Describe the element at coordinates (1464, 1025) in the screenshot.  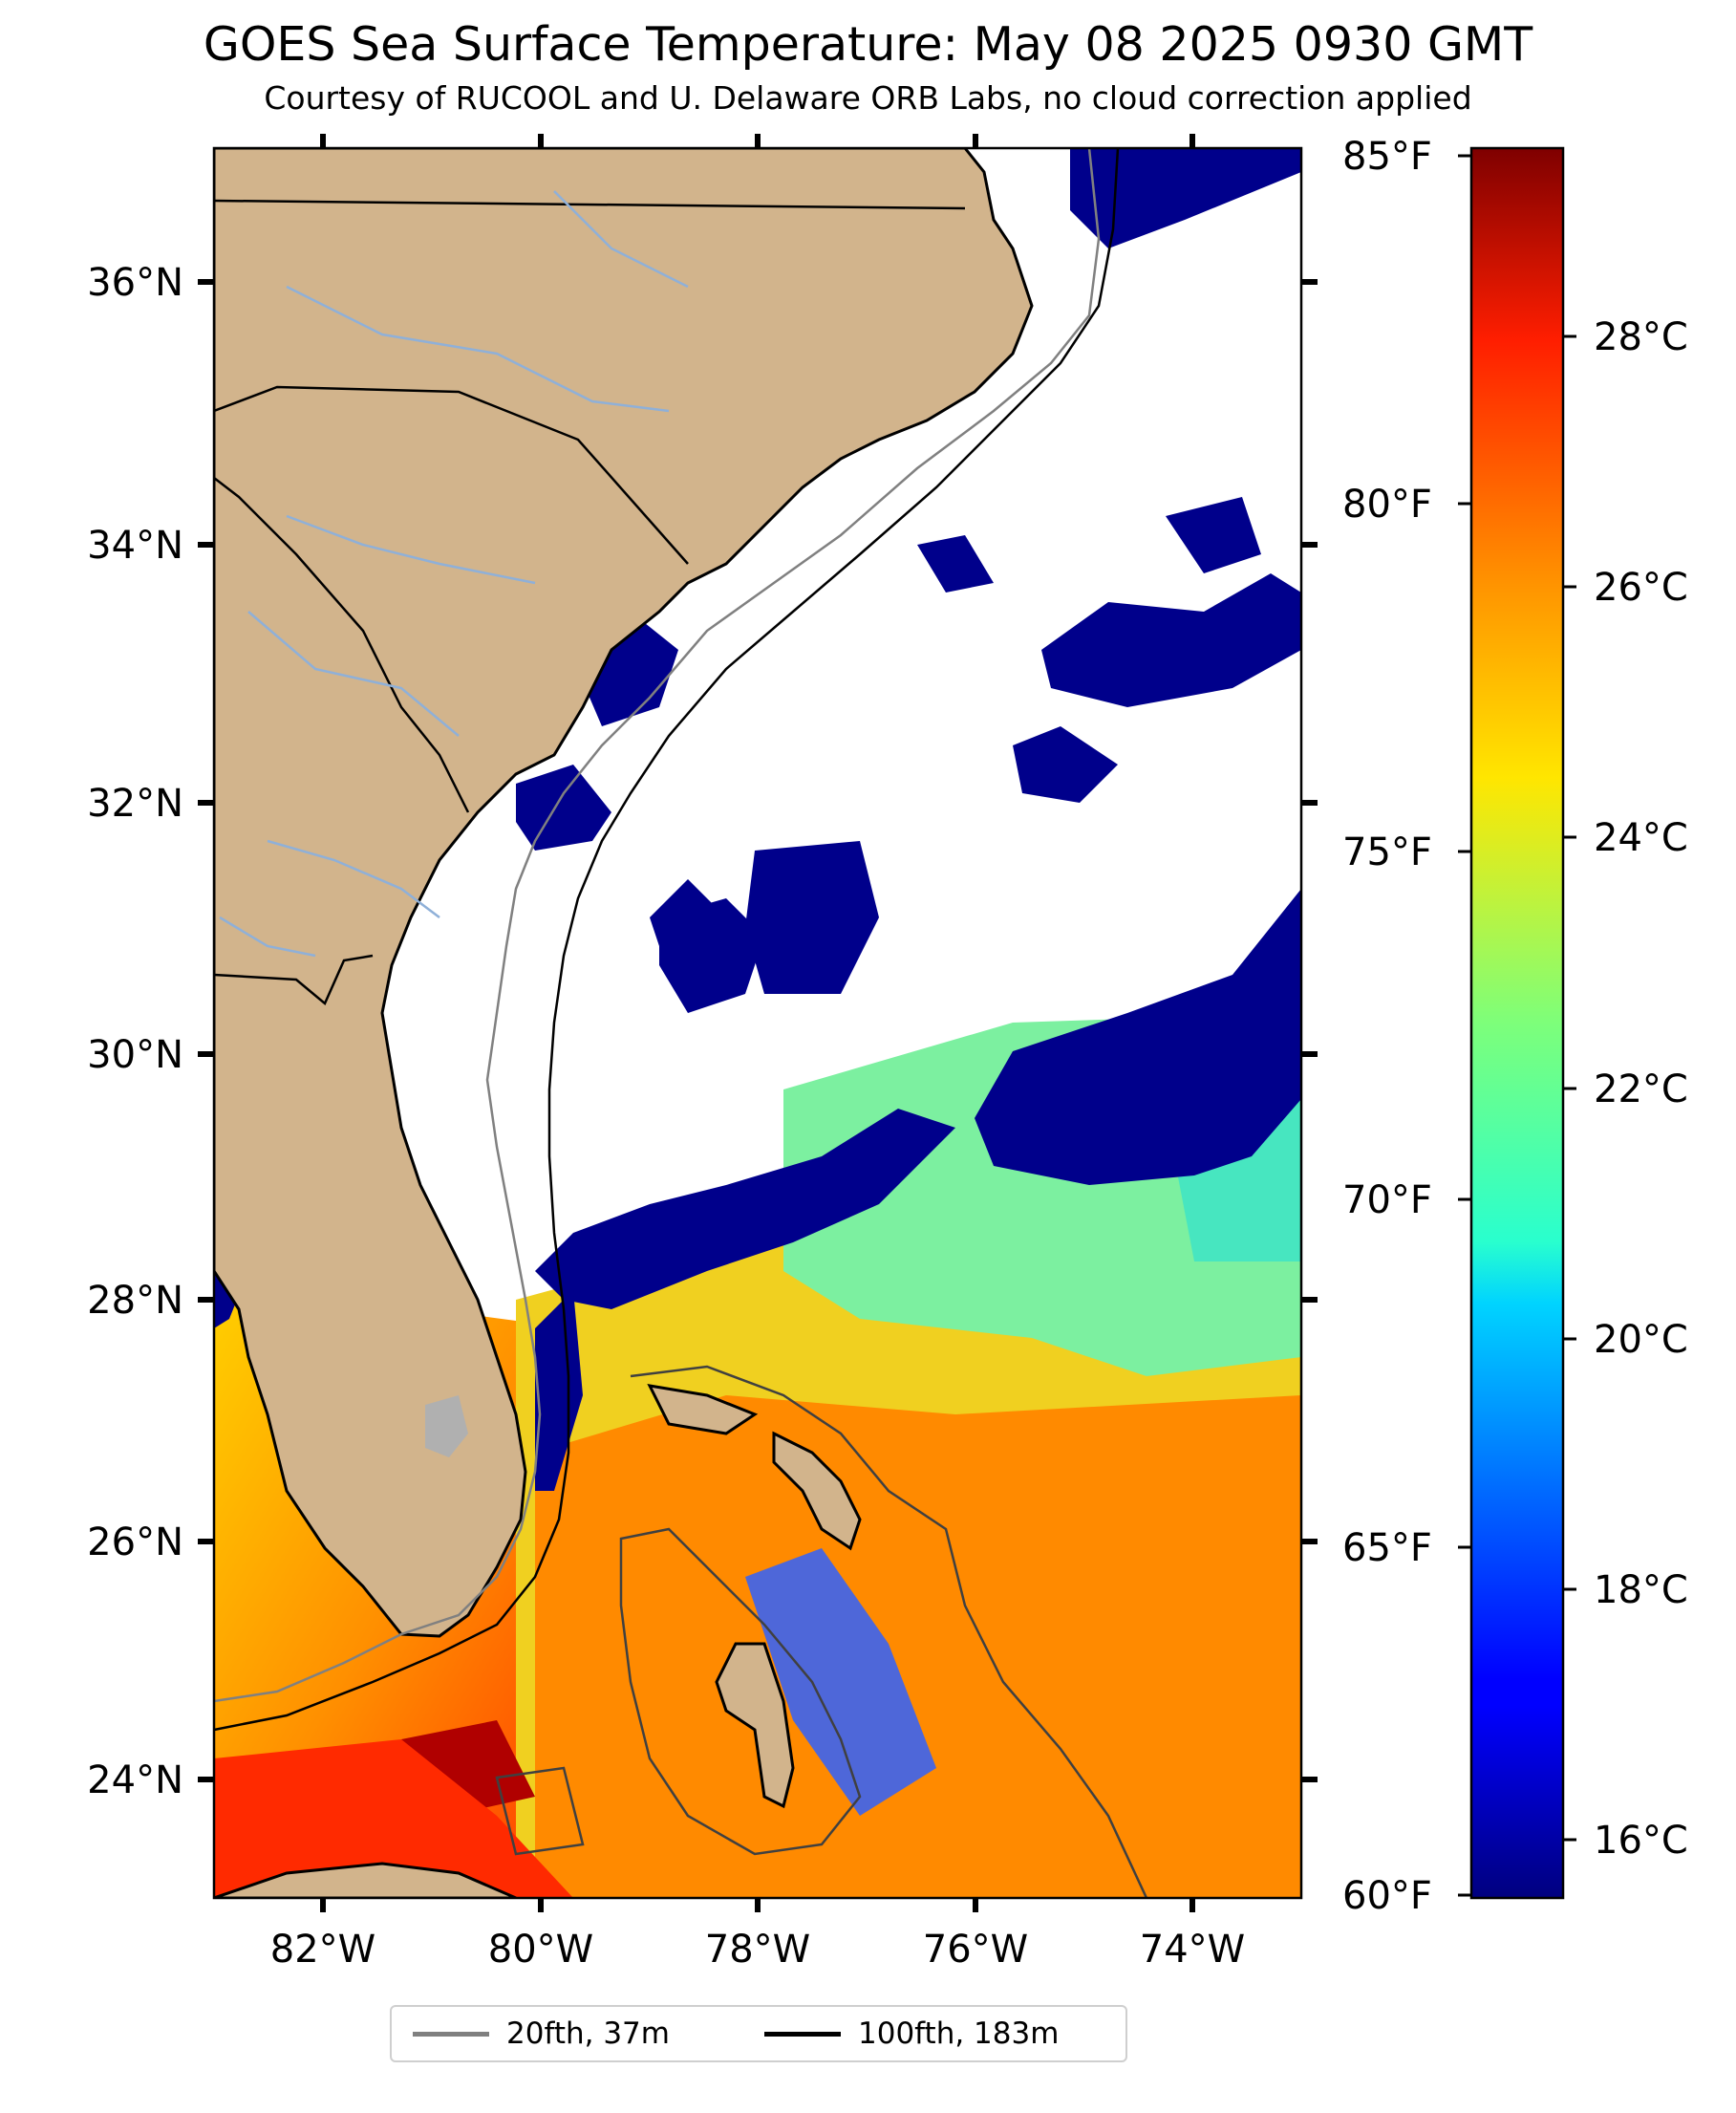
I see `fahrenheit-ticks` at that location.